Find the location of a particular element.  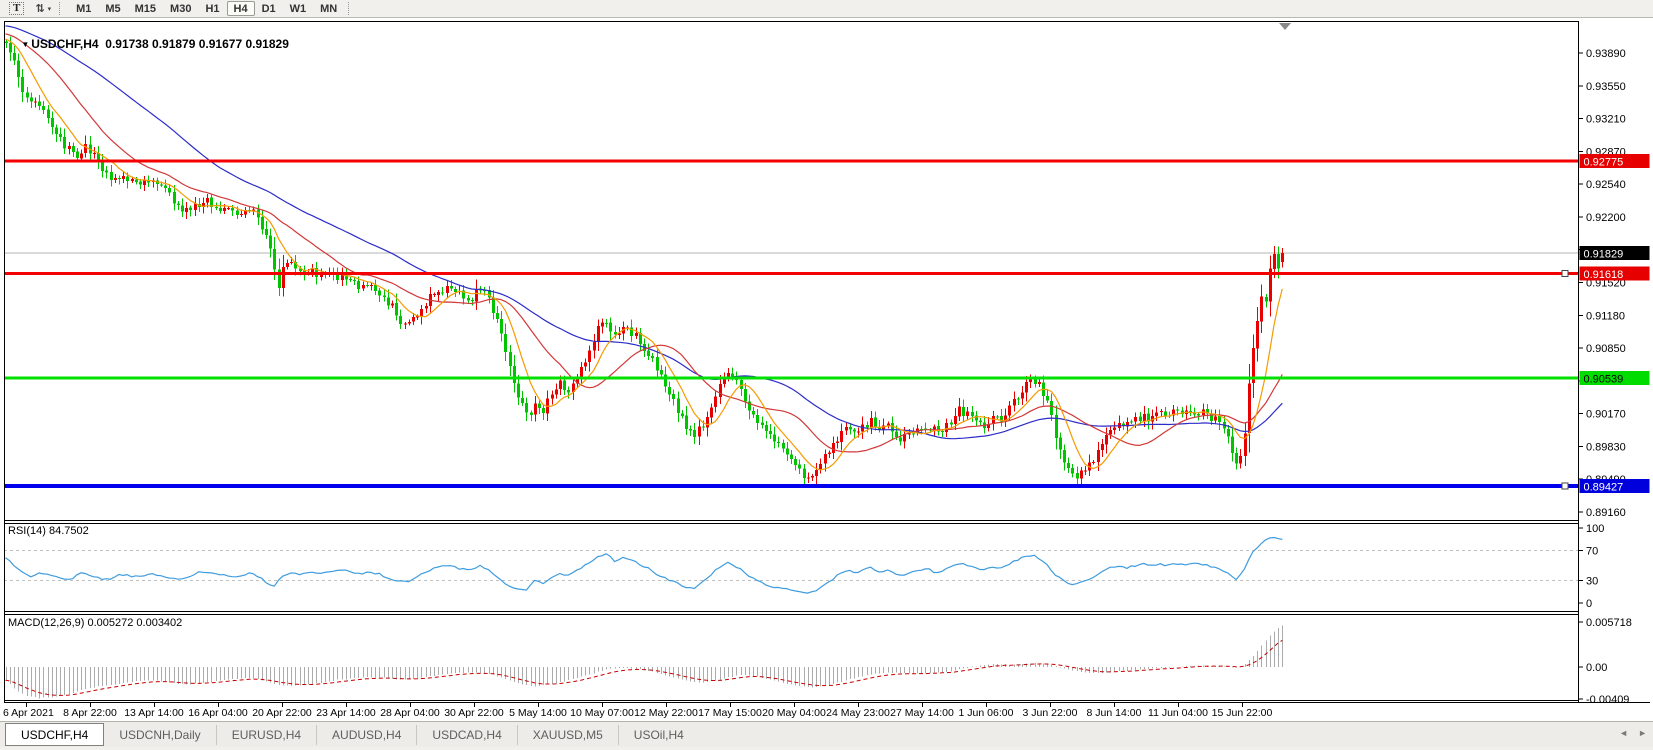

svg-text: 15 Jun 22:00 is located at coordinates (1242, 713).